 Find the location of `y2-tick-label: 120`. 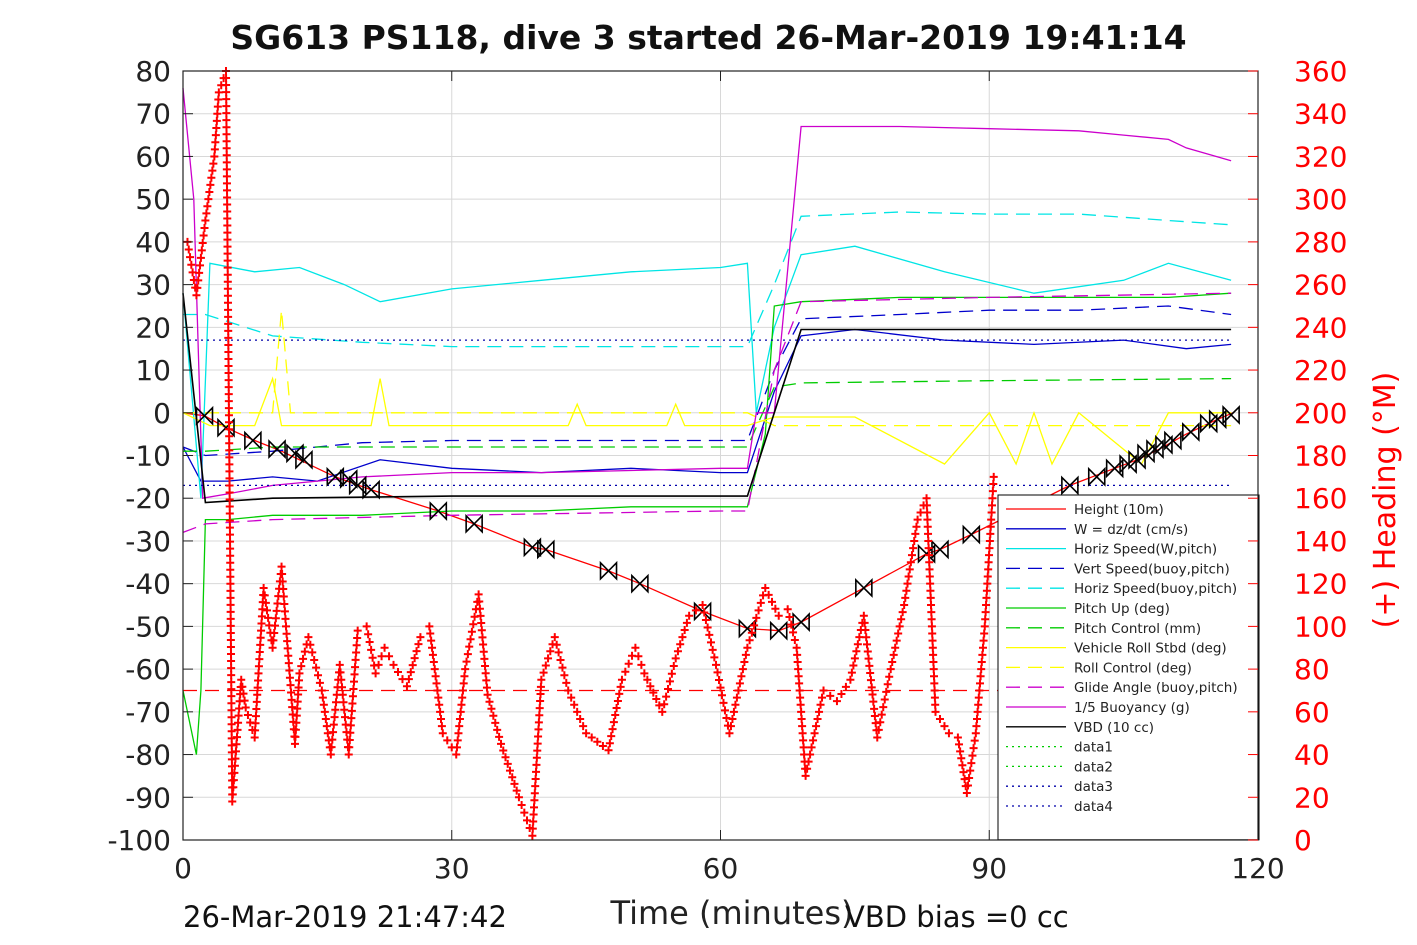

y2-tick-label: 120 is located at coordinates (1320, 584).